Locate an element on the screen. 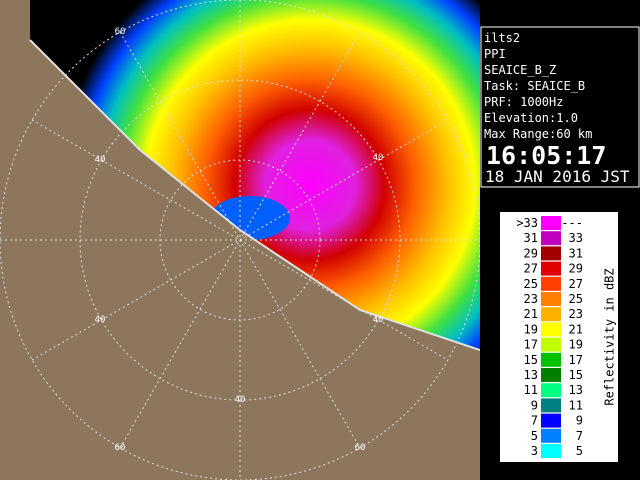 The width and height of the screenshot is (640, 480). legend-low: 25 is located at coordinates (531, 284).